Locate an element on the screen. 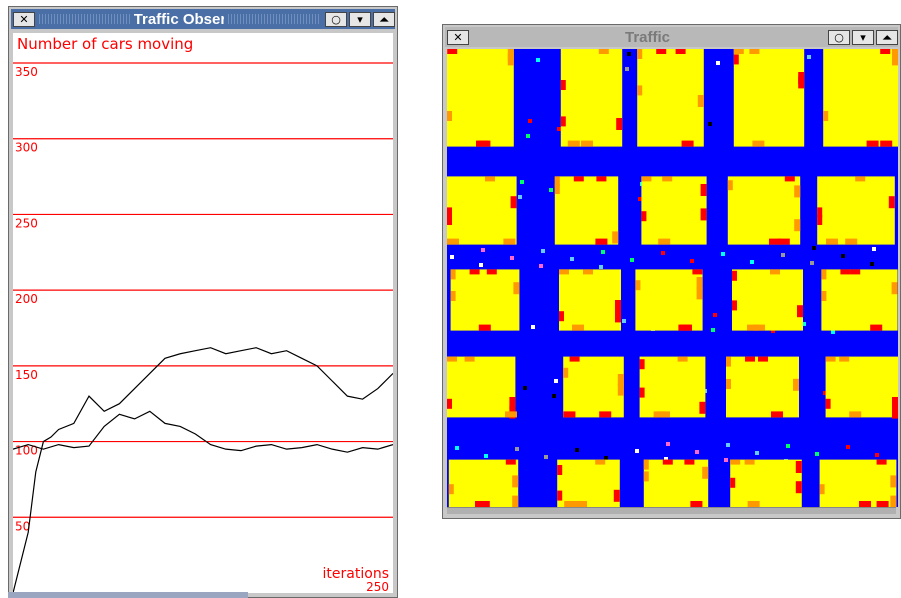  maximize-icon: ⏶ is located at coordinates (384, 19).